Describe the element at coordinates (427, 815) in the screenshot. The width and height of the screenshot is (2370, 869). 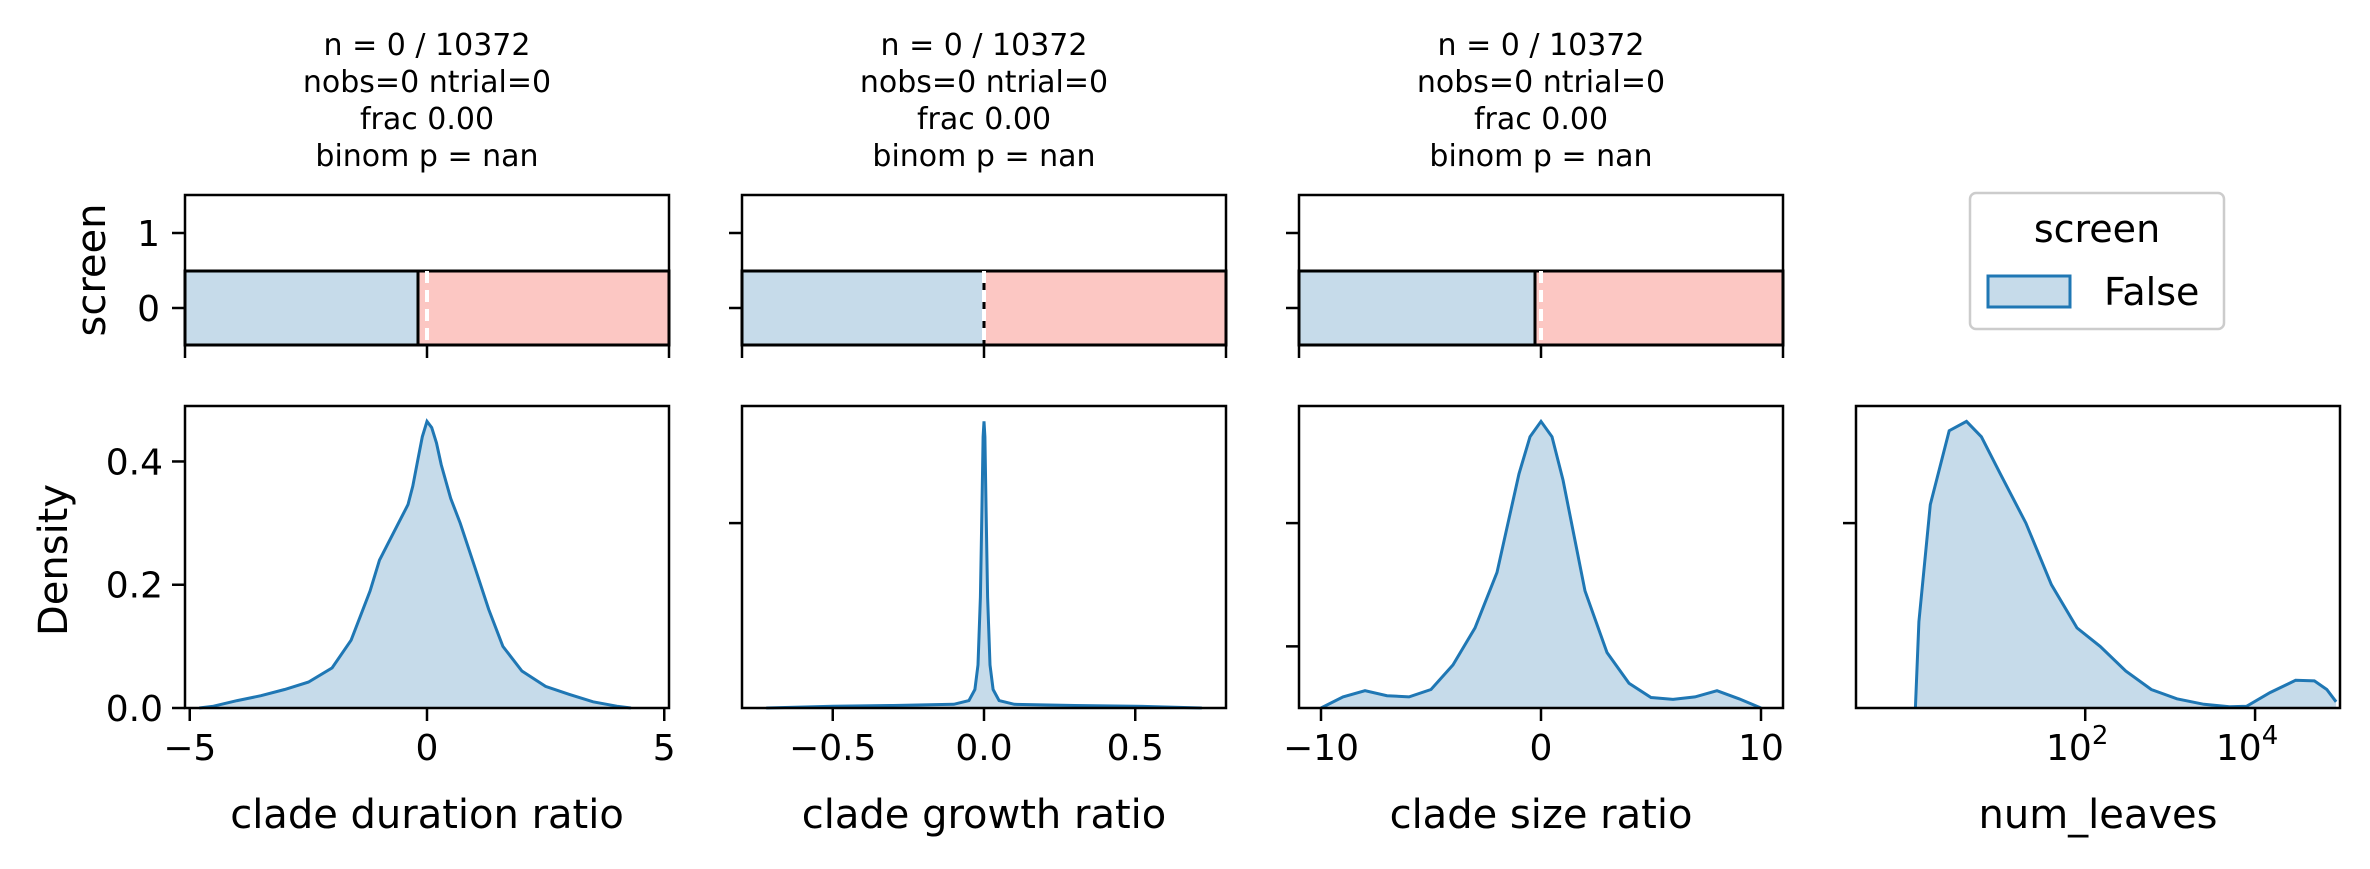
I see `x-axis-label-1: clade duration ratio` at that location.